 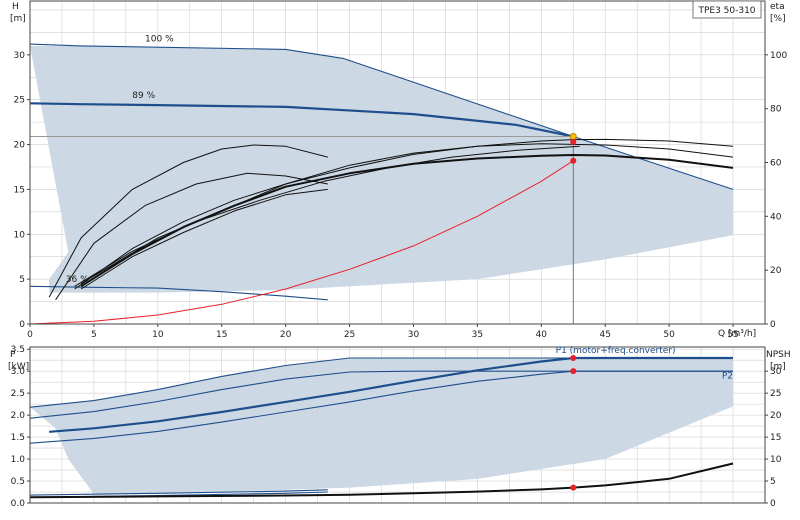 I want to click on x-tick-label: 45, so click(x=604, y=335).